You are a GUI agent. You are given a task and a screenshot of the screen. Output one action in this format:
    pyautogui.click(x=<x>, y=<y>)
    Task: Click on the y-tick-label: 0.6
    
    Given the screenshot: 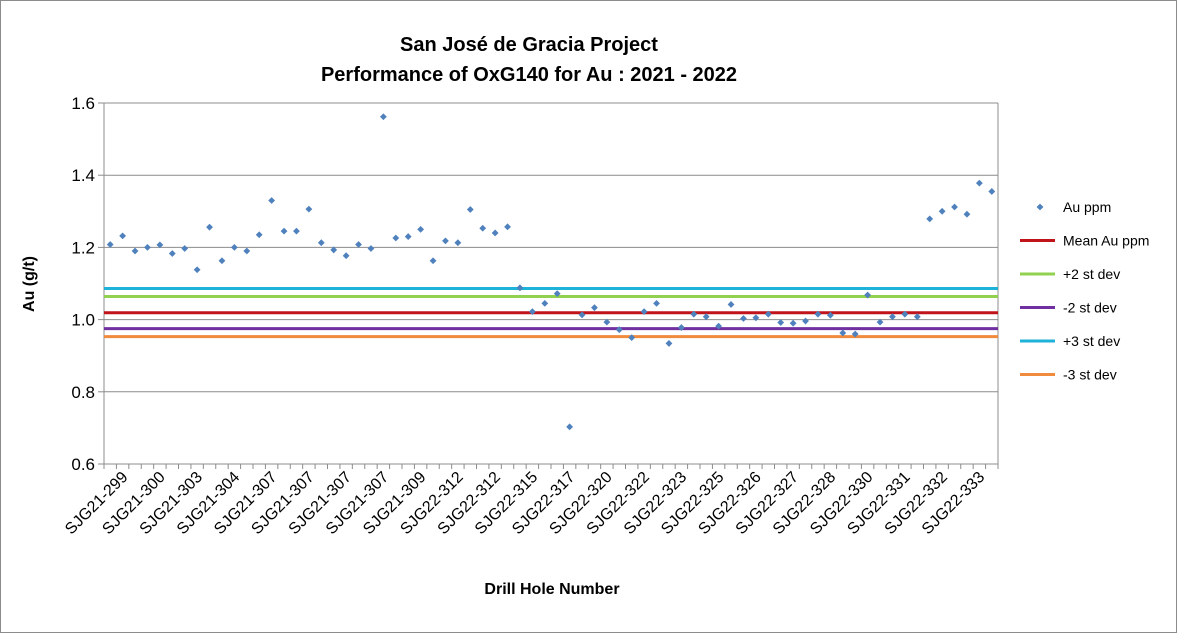 What is the action you would take?
    pyautogui.click(x=83, y=464)
    